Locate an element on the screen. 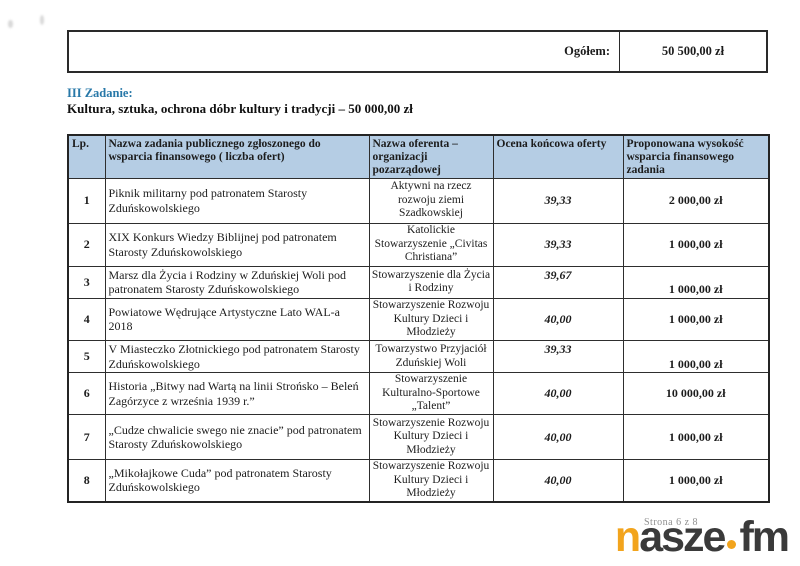 The image size is (800, 566). row-lp: 4 is located at coordinates (86, 319).